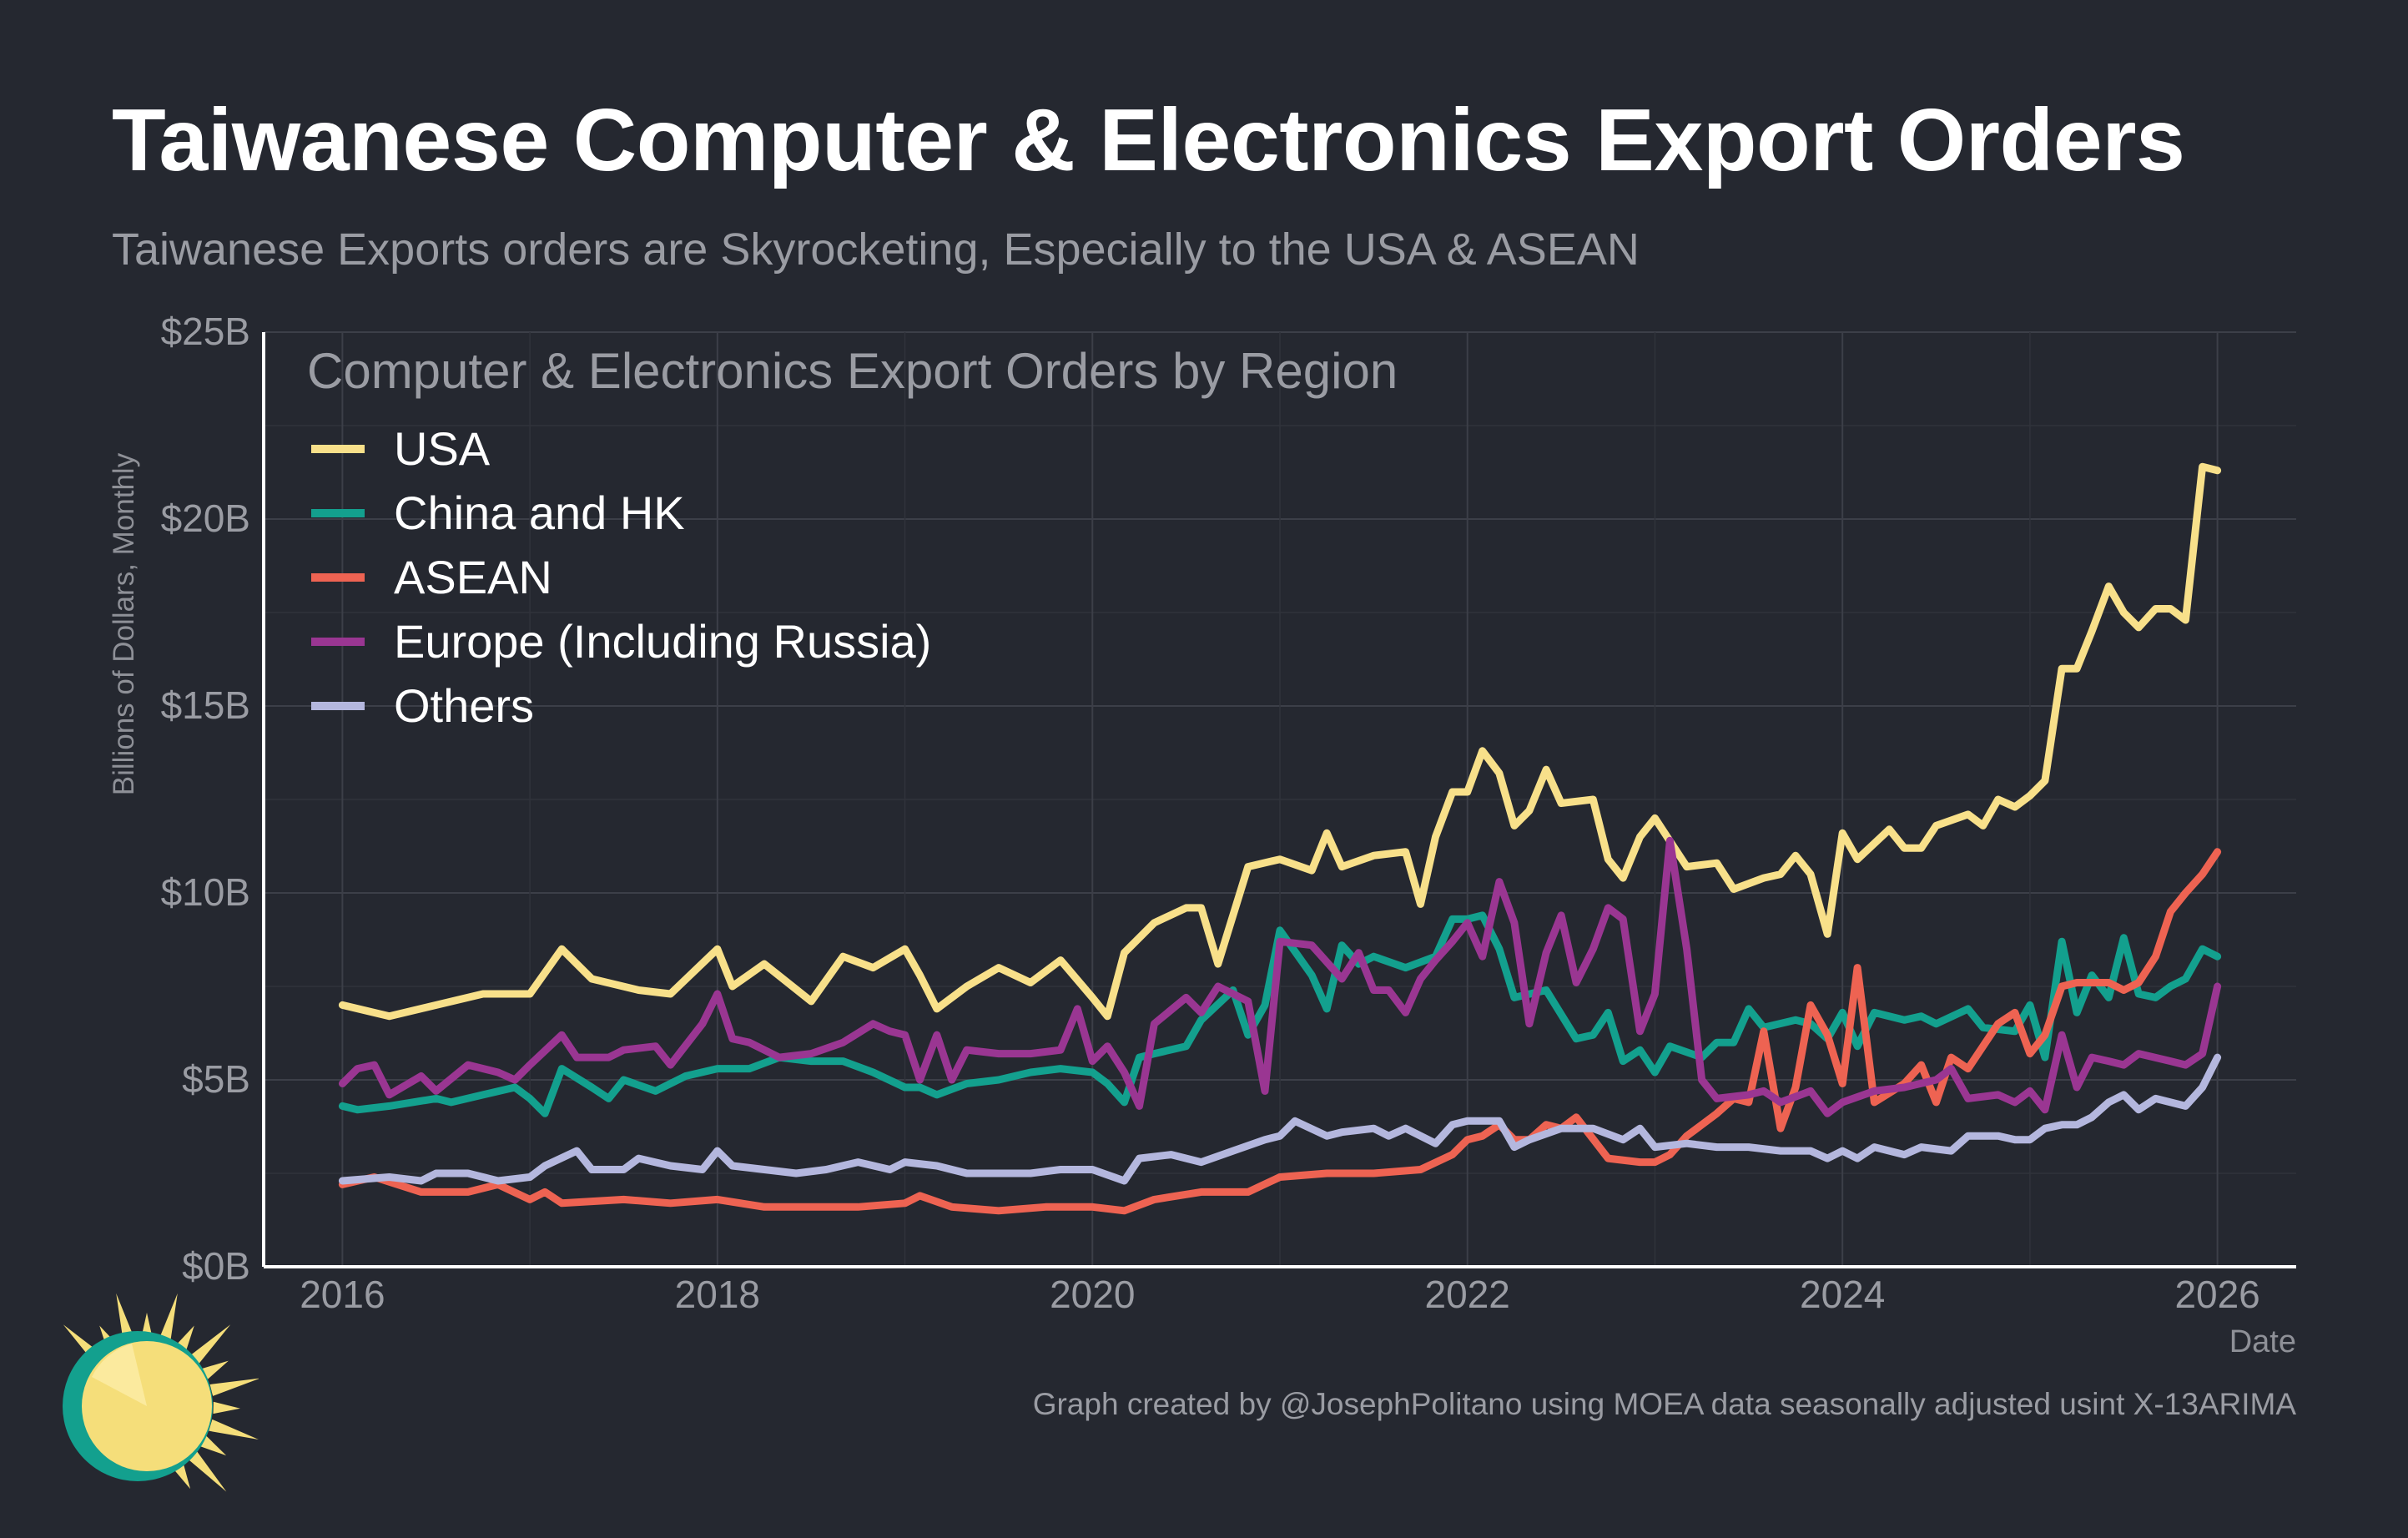 This screenshot has height=1538, width=2408. What do you see at coordinates (216, 1266) in the screenshot?
I see `y-tick-label: $0B` at bounding box center [216, 1266].